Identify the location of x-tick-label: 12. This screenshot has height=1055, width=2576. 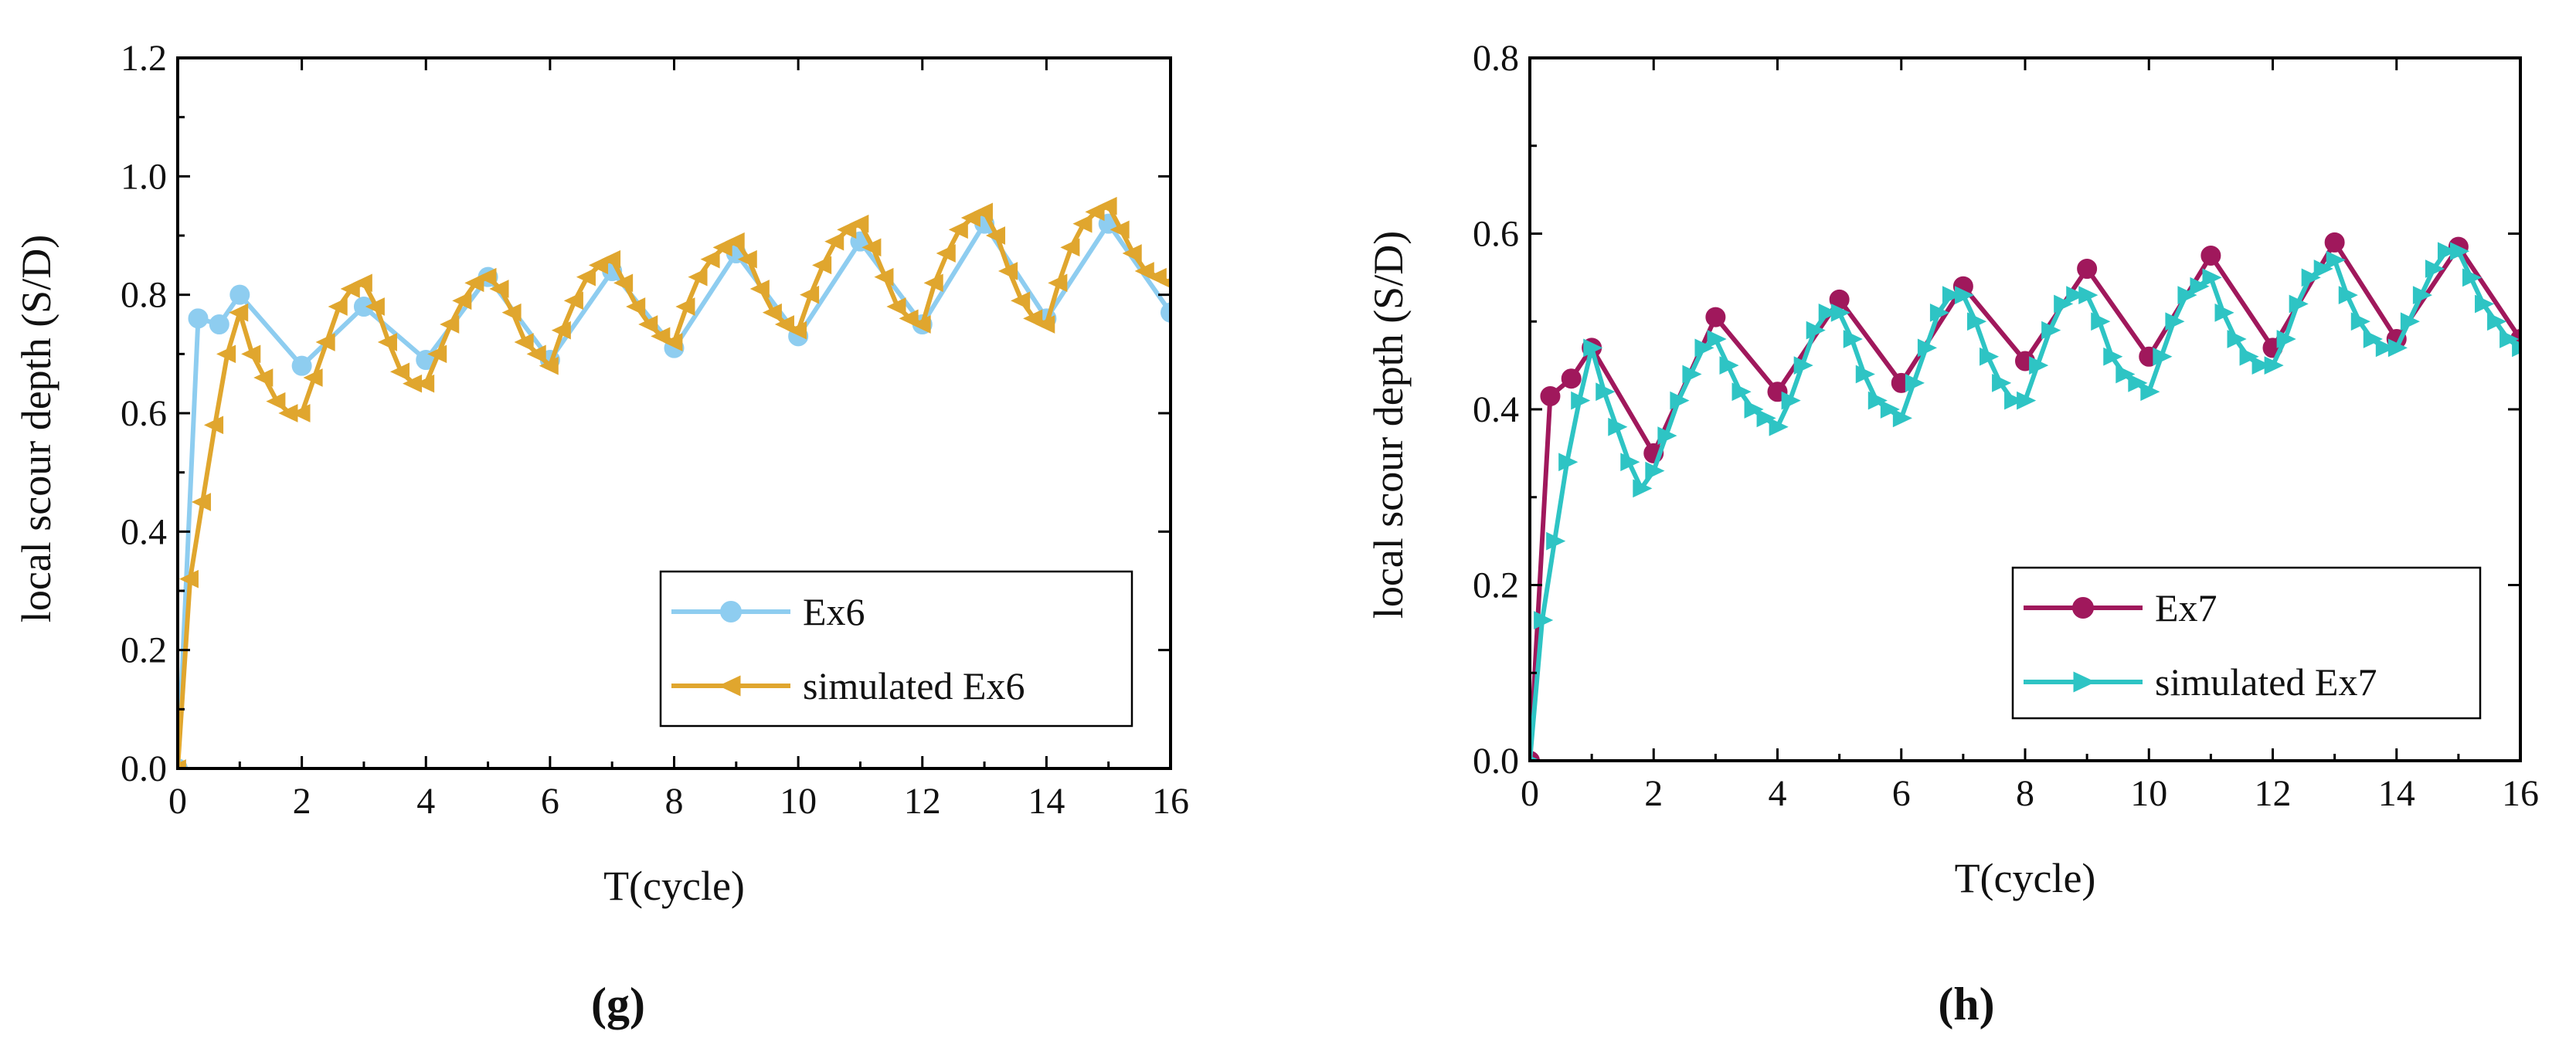
(2273, 793).